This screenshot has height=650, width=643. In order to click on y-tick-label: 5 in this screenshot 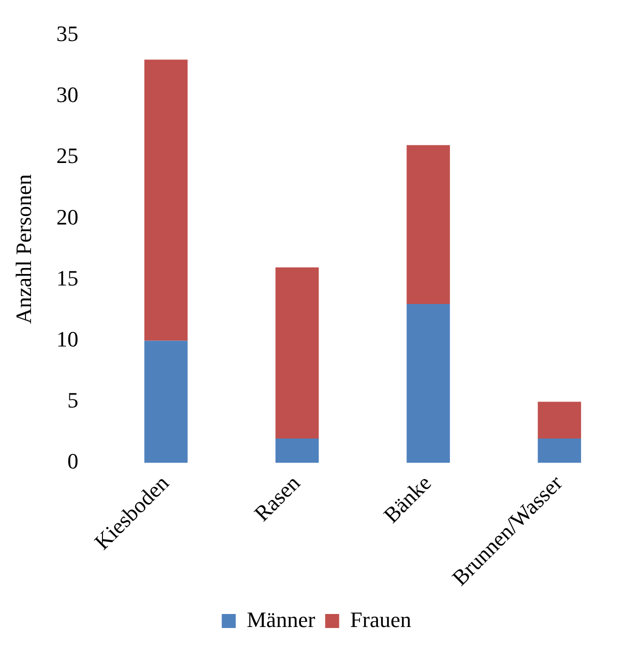, I will do `click(72, 400)`.